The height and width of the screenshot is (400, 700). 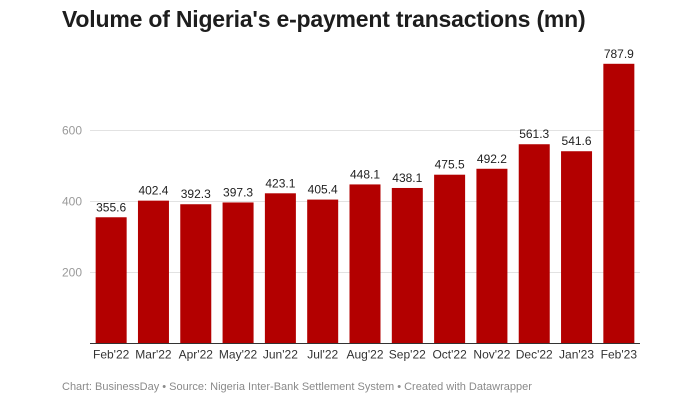 I want to click on x-tick-label: Feb'23, so click(x=619, y=355).